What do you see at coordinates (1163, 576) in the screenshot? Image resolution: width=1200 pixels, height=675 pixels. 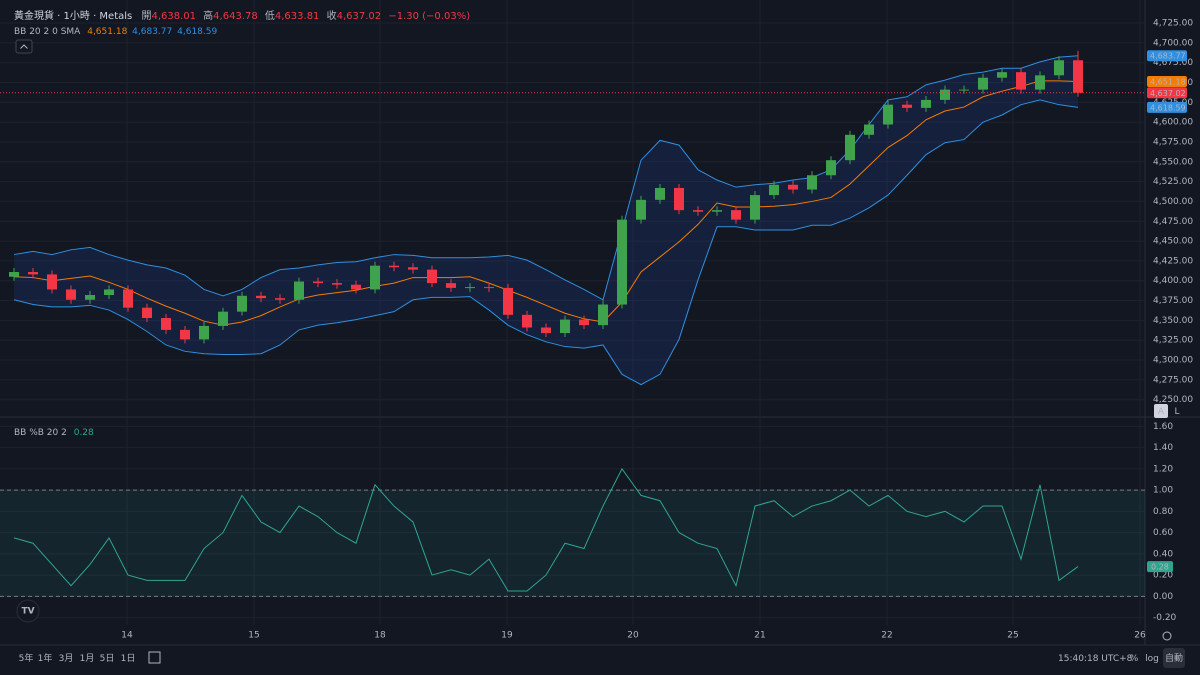 I see `y-tick-label: 0.20` at bounding box center [1163, 576].